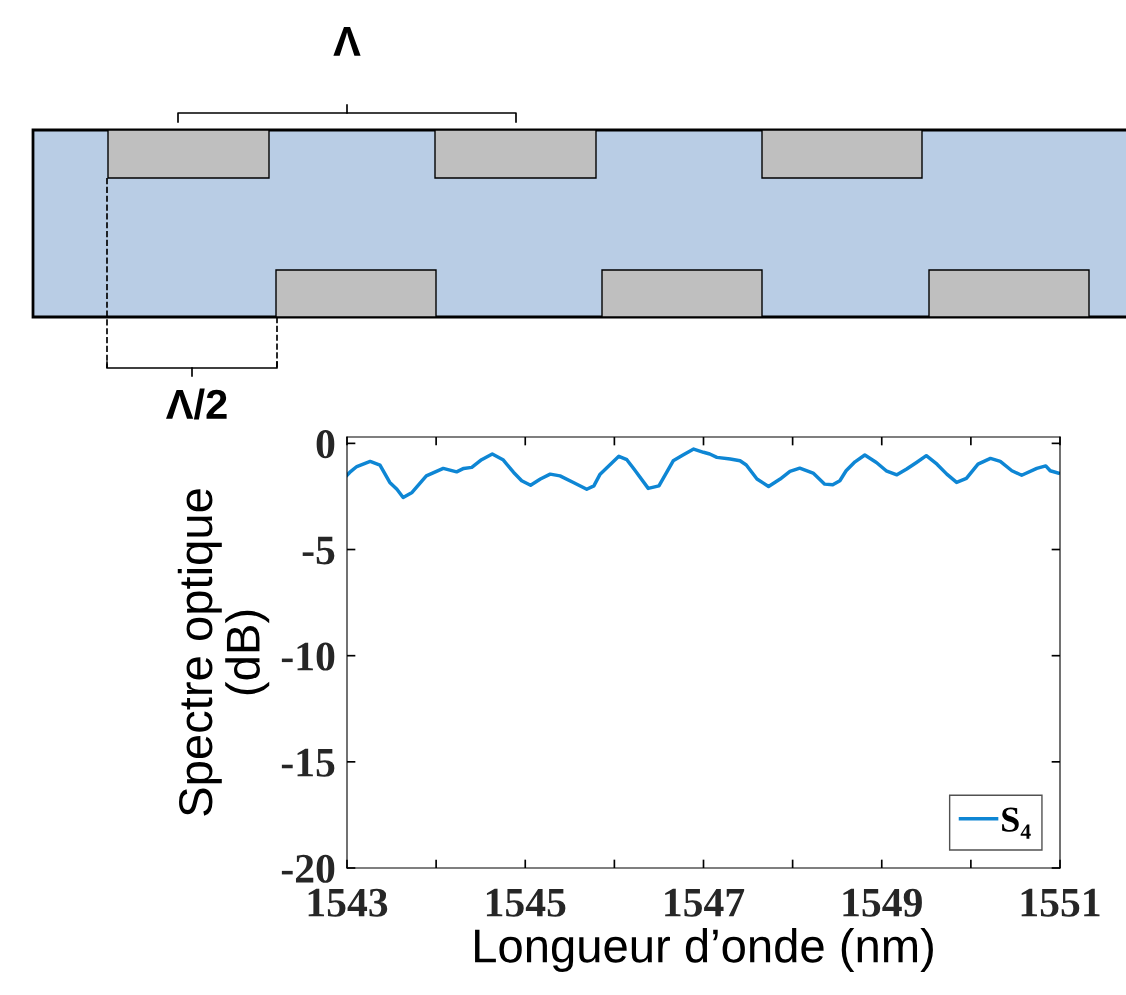  I want to click on text: Λ/2, so click(196, 404).